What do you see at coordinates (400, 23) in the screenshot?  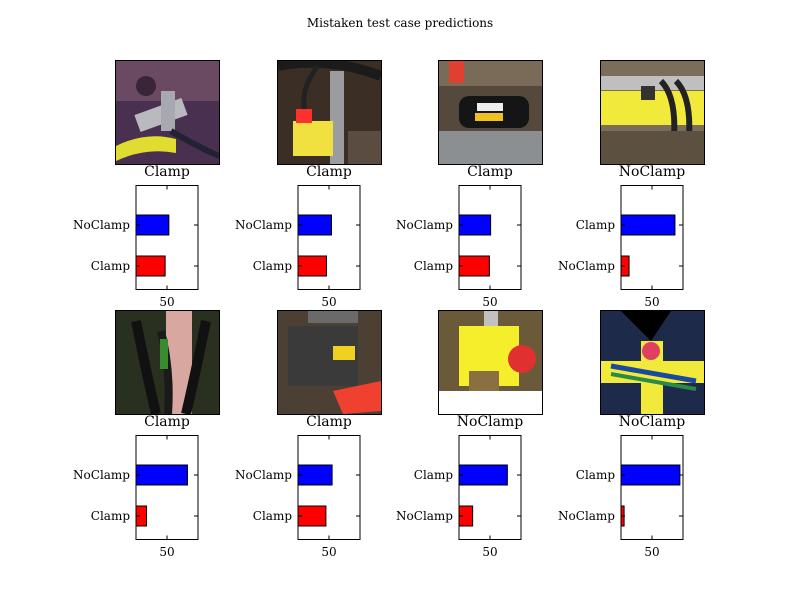 I see `figure-title: Mistaken test case predictions` at bounding box center [400, 23].